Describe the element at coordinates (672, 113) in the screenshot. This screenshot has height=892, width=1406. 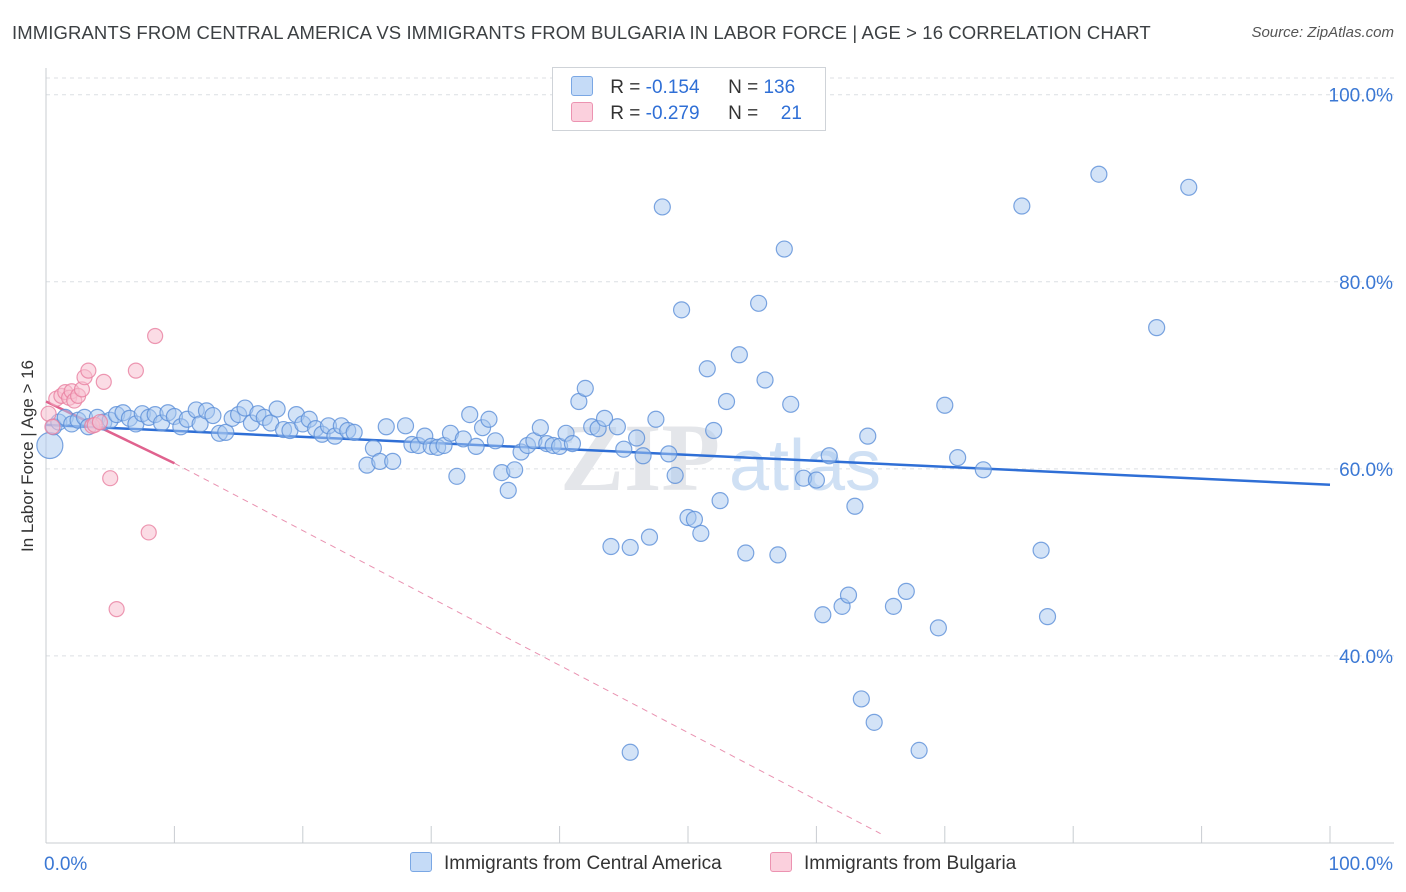
I see `legend-r-value: -0.279` at that location.